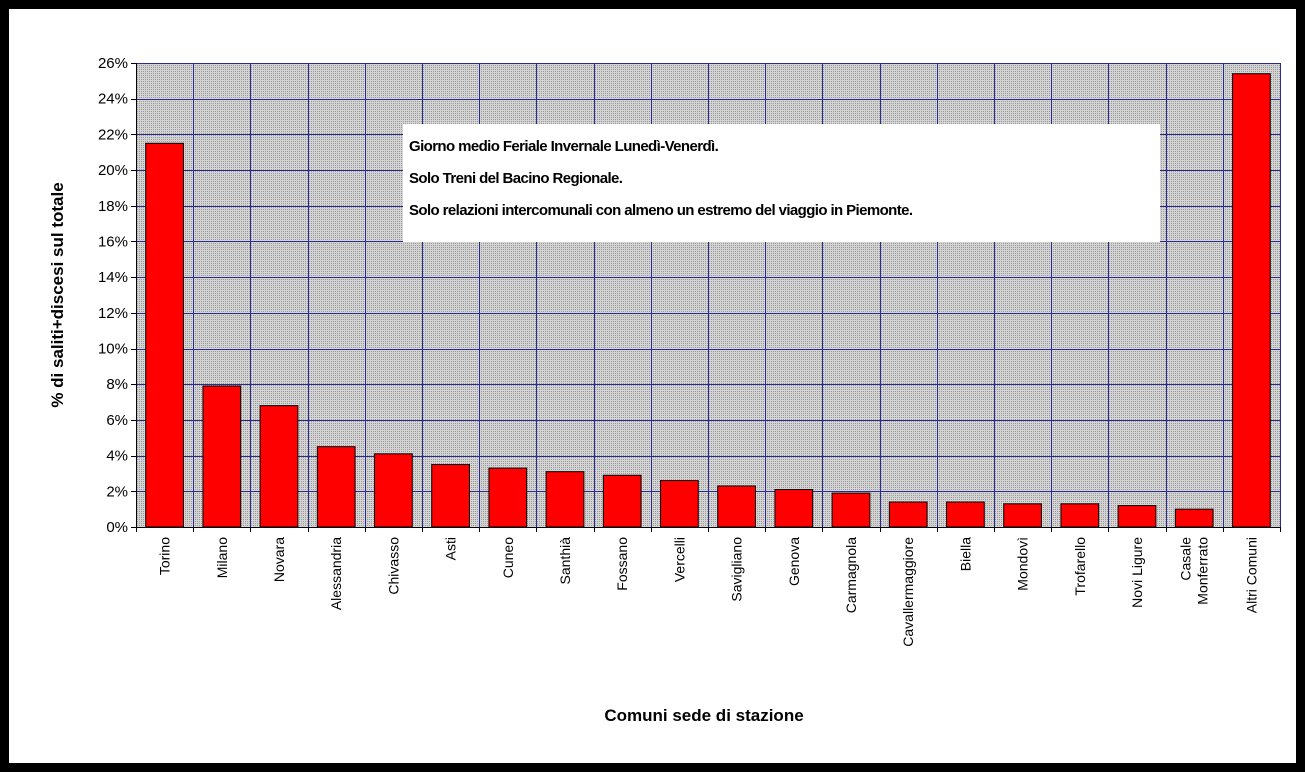  I want to click on x-tick-label: Fossano, so click(622, 564).